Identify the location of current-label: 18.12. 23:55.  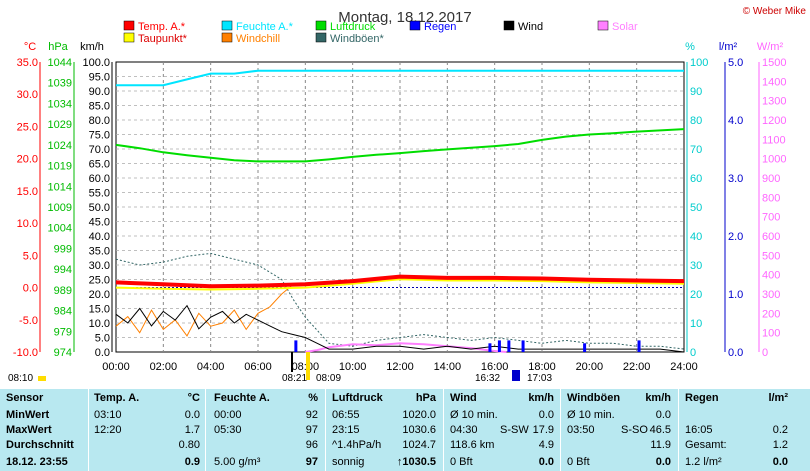
(37, 462).